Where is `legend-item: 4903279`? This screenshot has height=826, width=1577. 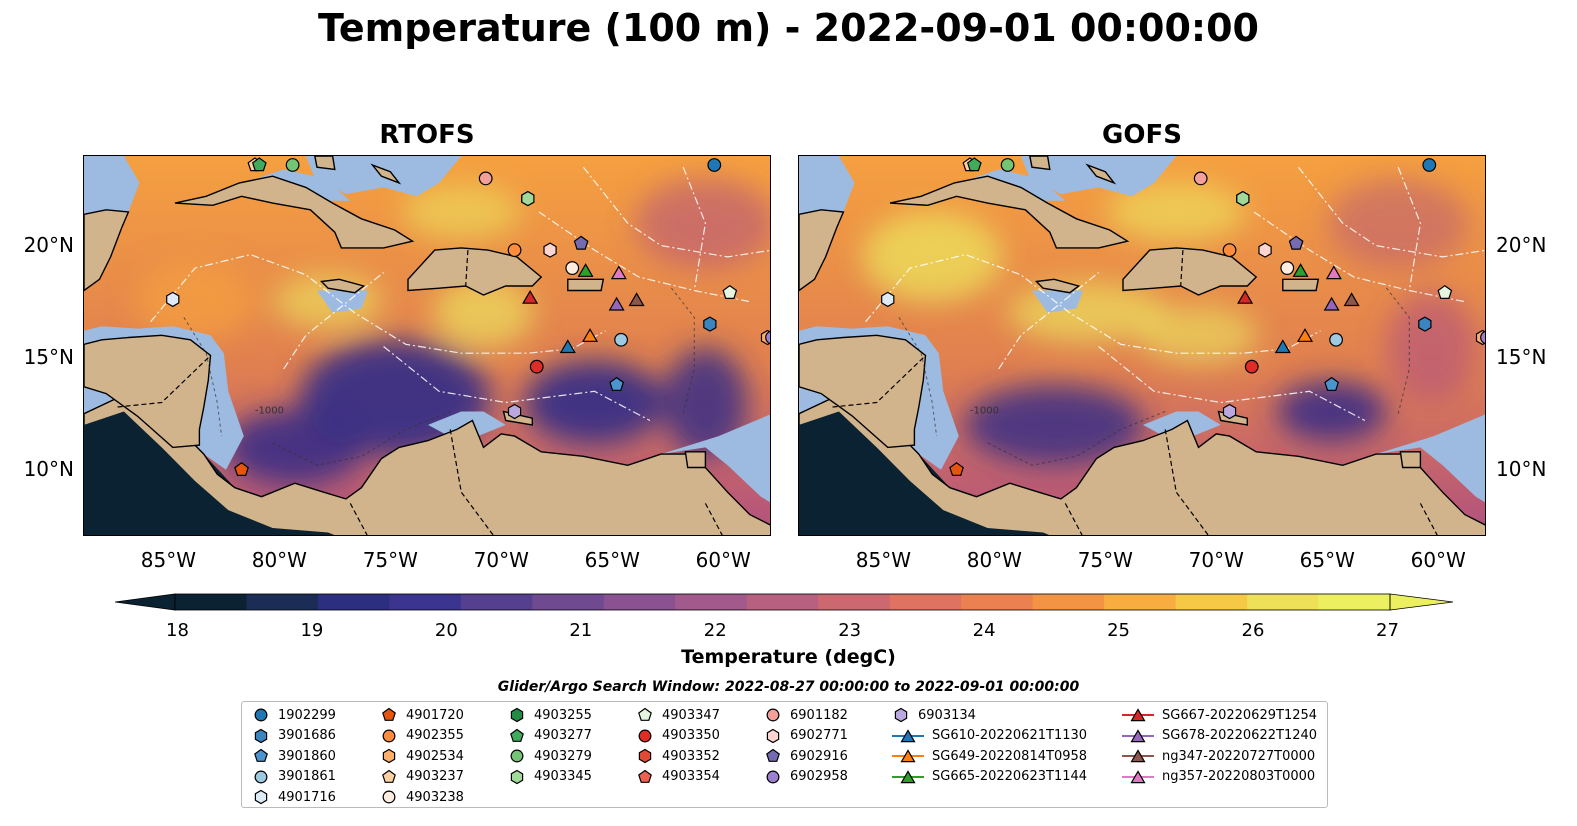
legend-item: 4903279 is located at coordinates (550, 756).